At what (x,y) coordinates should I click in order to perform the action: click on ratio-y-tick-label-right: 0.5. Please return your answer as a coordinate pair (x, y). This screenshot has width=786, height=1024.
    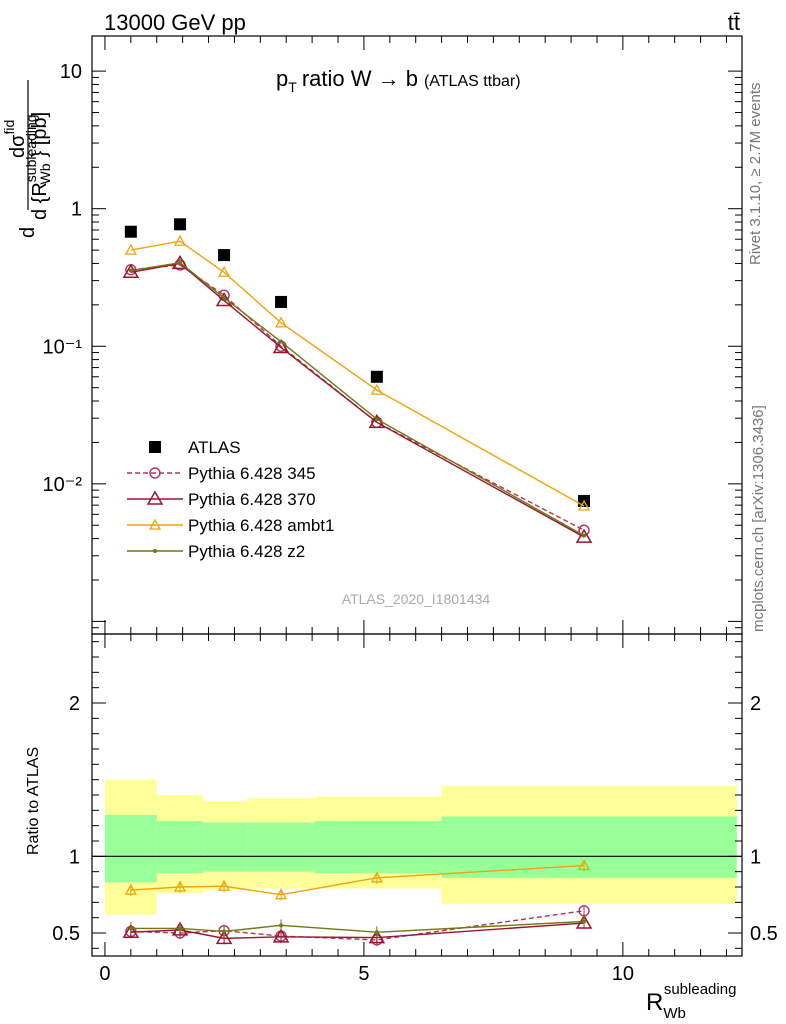
    Looking at the image, I should click on (764, 934).